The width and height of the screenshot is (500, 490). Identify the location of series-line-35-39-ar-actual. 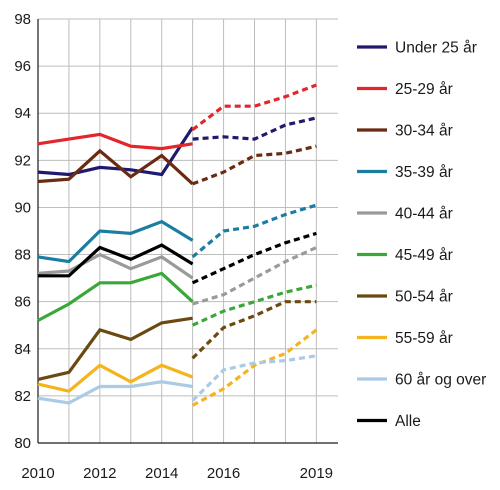
(115, 241).